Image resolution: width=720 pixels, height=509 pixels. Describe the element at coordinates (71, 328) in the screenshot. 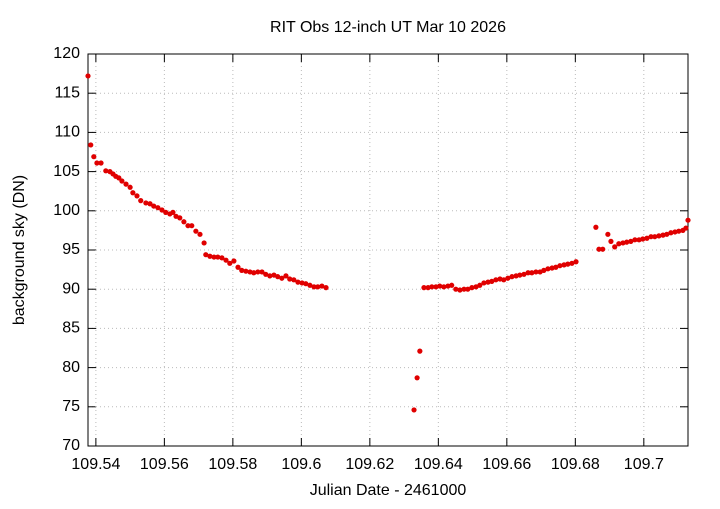

I see `y-tick-label: 85` at that location.